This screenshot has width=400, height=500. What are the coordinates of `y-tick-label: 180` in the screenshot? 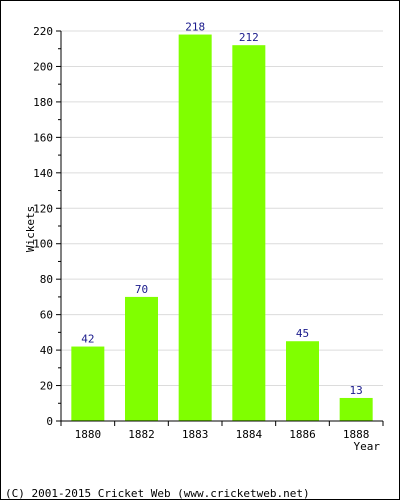 It's located at (43, 102).